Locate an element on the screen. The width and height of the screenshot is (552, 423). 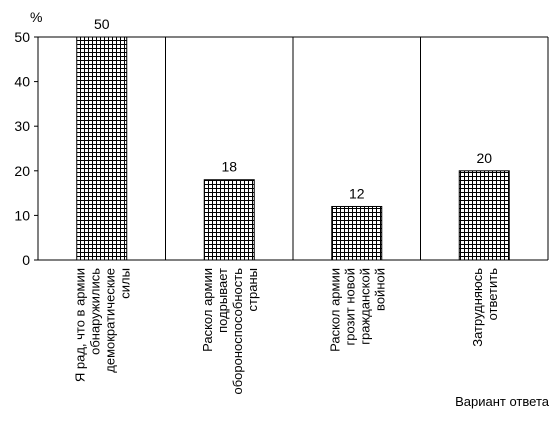
category-label-line: войной is located at coordinates (379, 289).